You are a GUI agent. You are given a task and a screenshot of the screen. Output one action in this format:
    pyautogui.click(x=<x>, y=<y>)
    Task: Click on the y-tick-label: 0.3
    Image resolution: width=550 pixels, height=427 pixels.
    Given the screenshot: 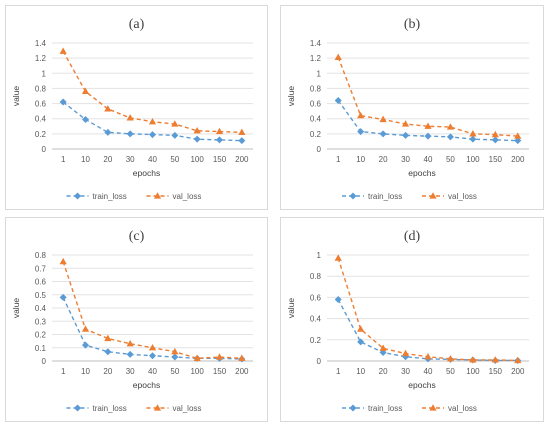 What is the action you would take?
    pyautogui.click(x=41, y=321)
    